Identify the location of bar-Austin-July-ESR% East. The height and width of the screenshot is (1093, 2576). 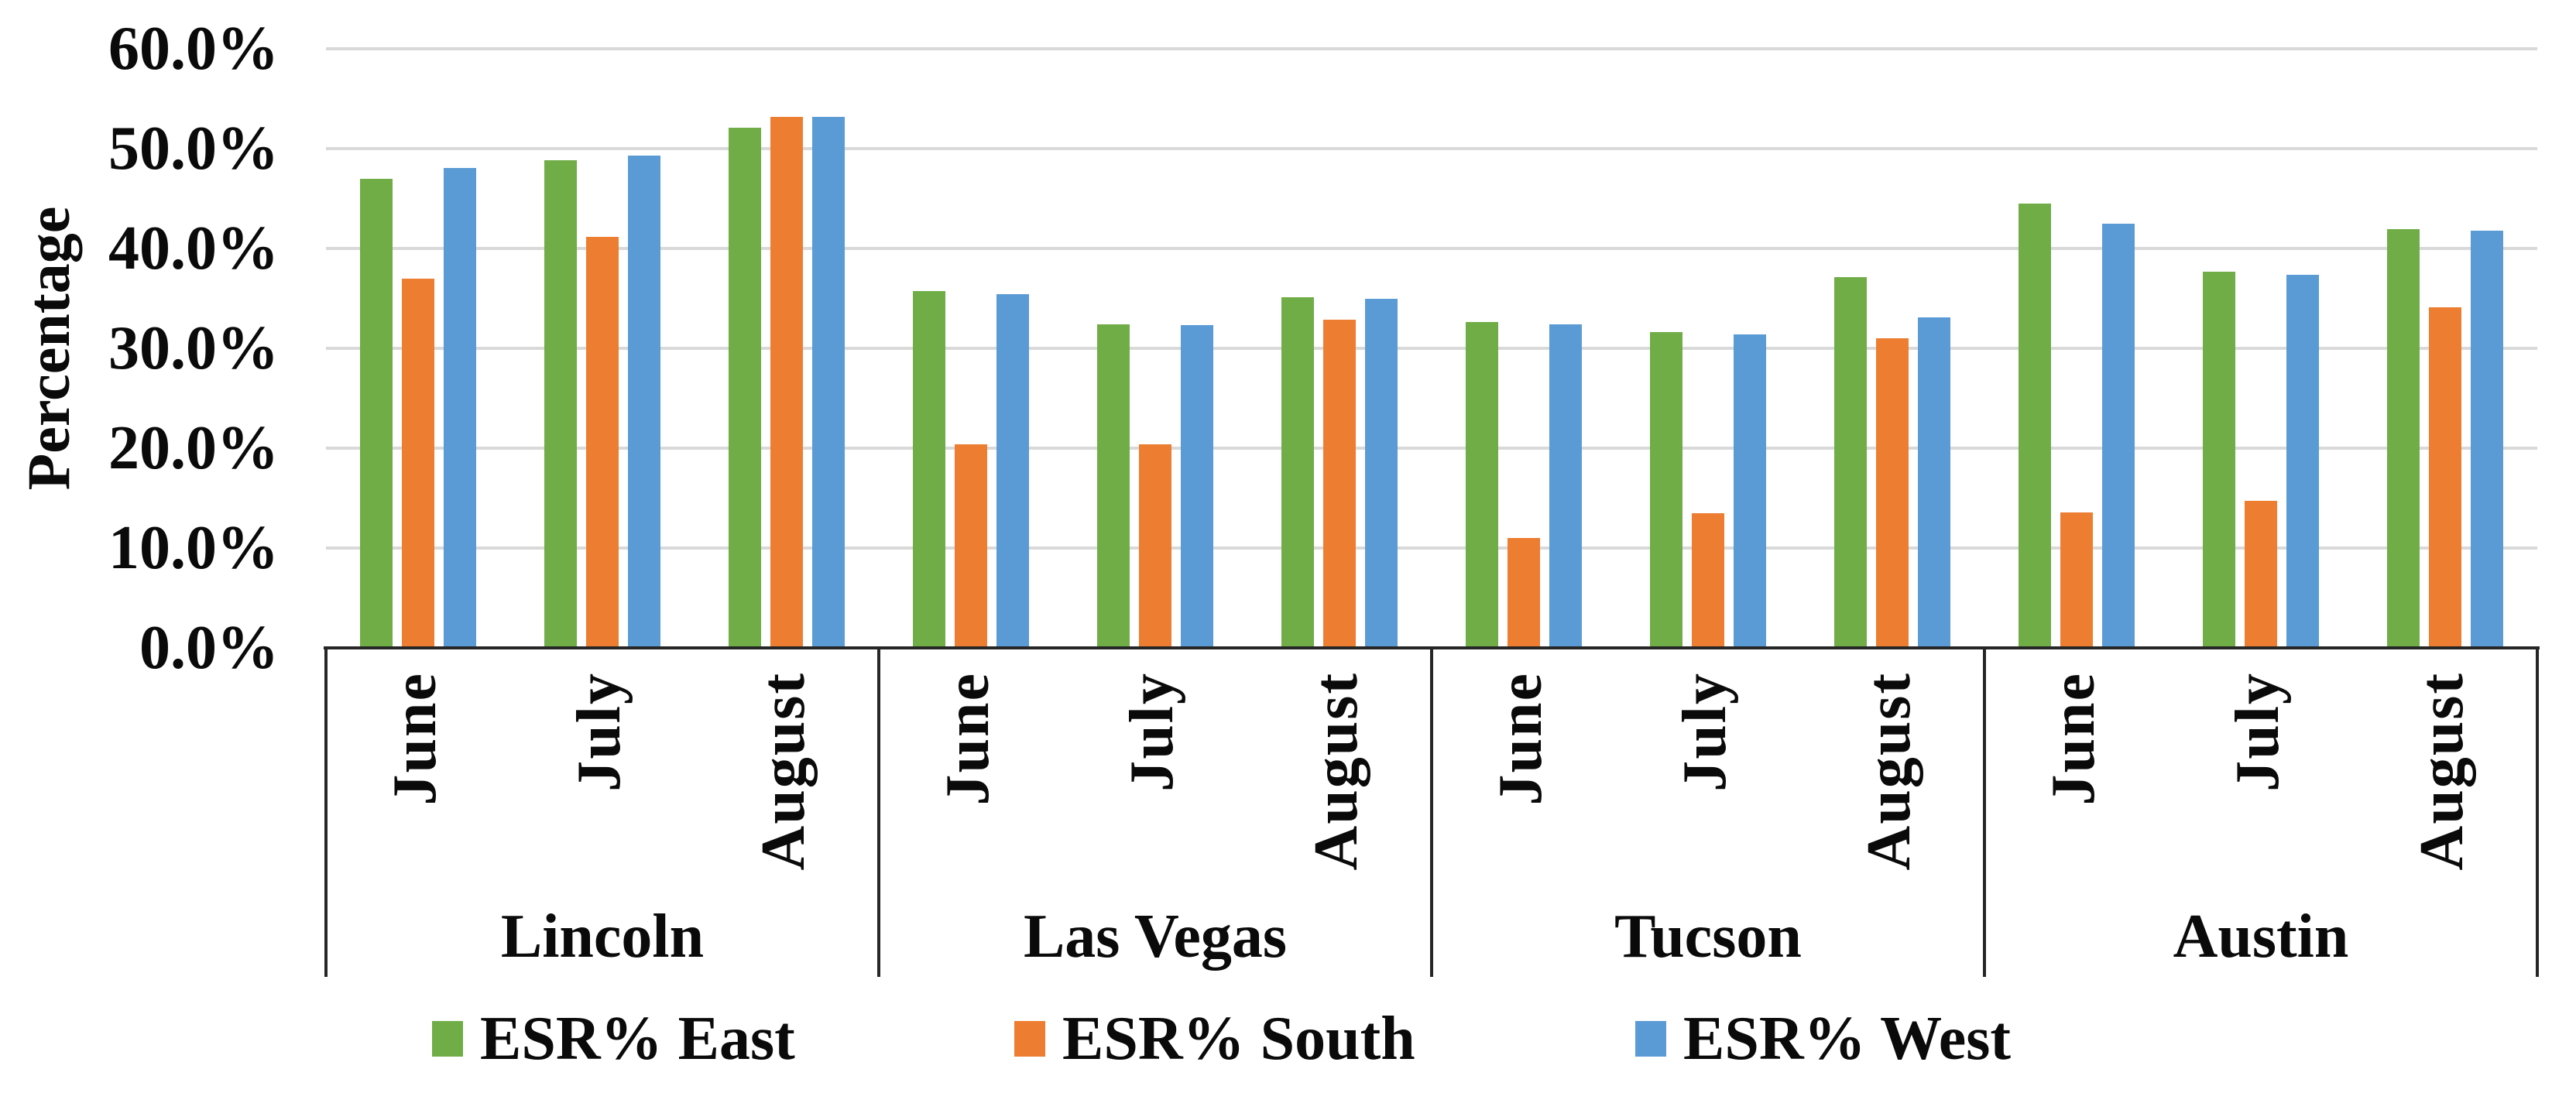
(2219, 460).